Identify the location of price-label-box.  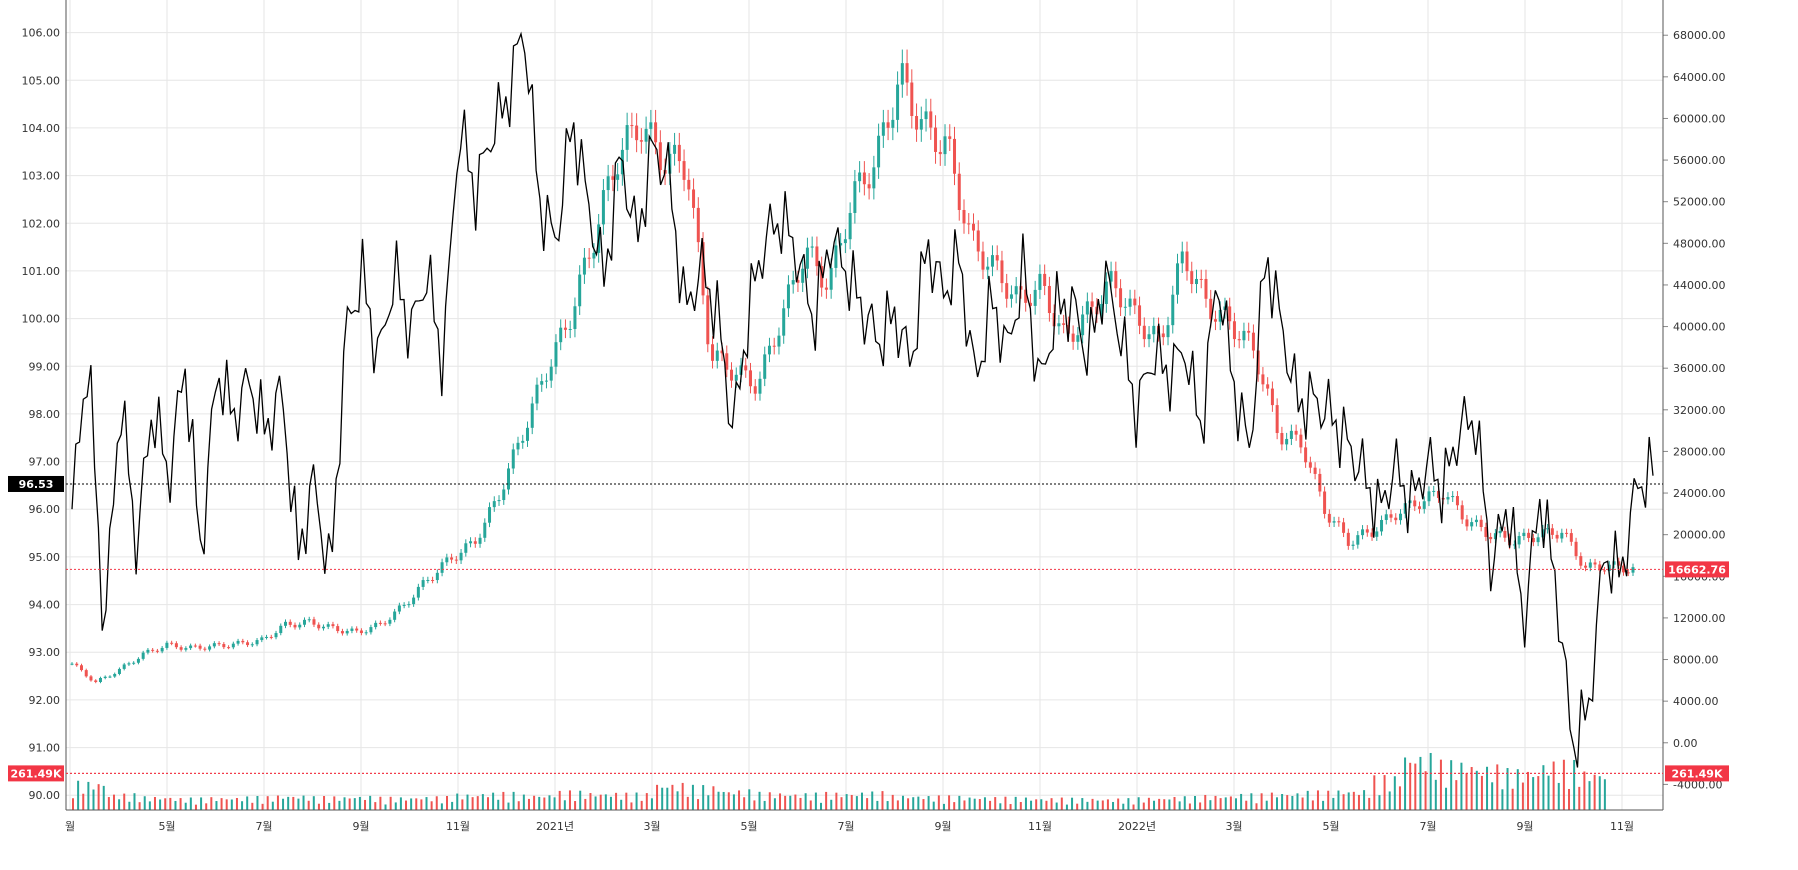
(36, 773).